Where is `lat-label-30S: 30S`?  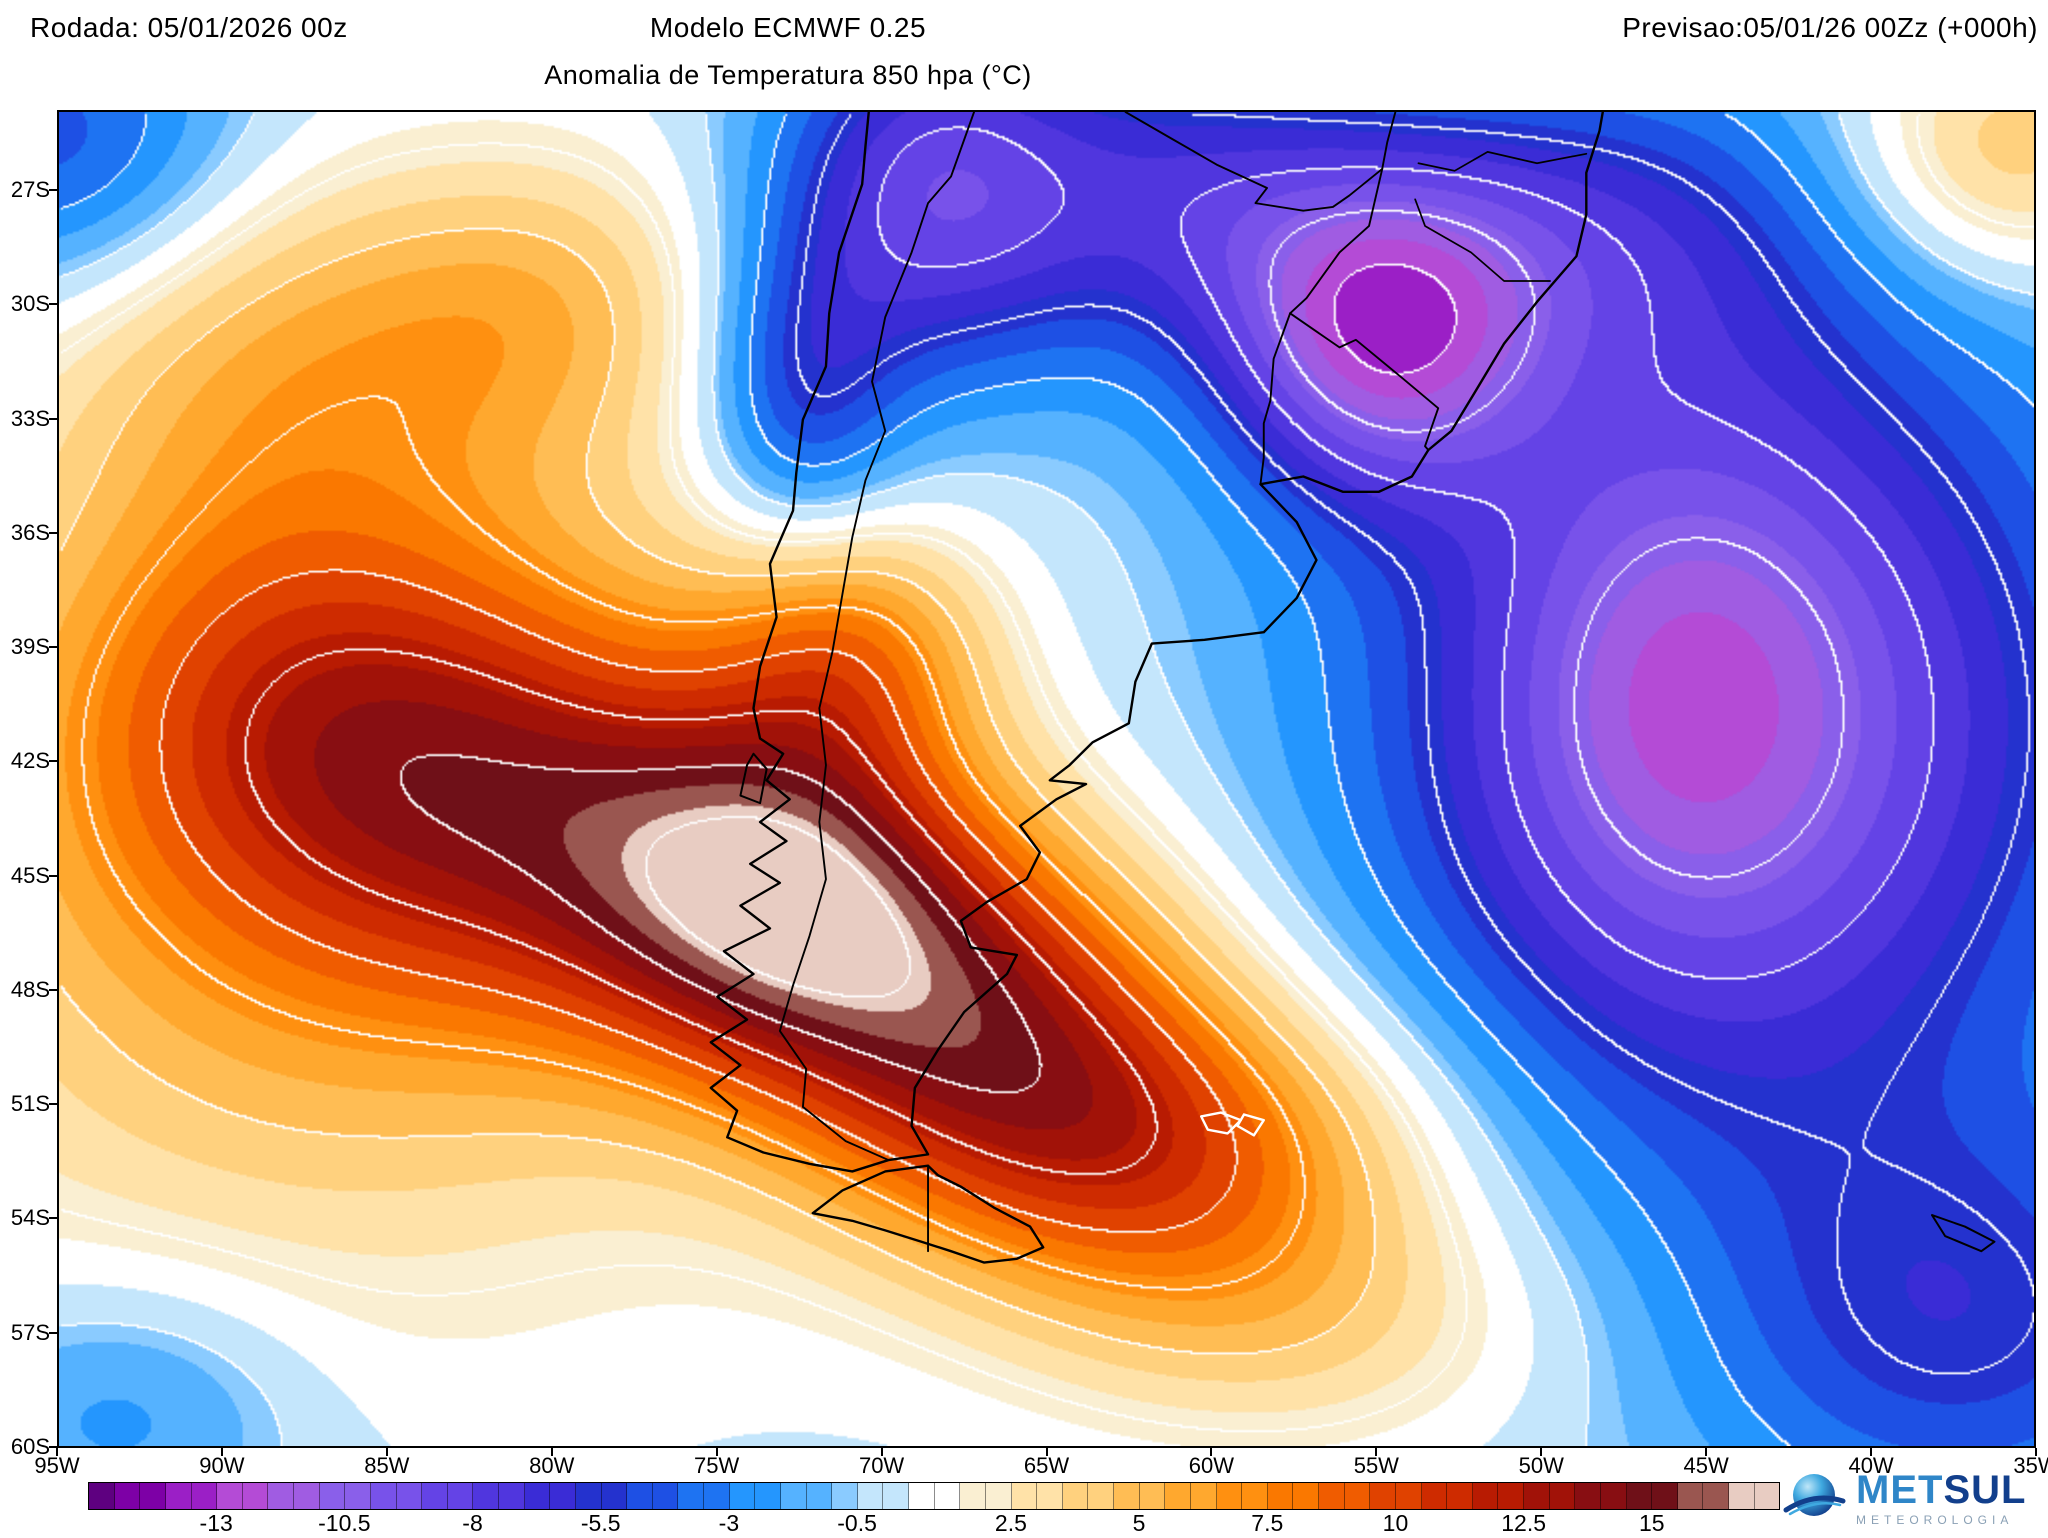
lat-label-30S: 30S is located at coordinates (30, 304).